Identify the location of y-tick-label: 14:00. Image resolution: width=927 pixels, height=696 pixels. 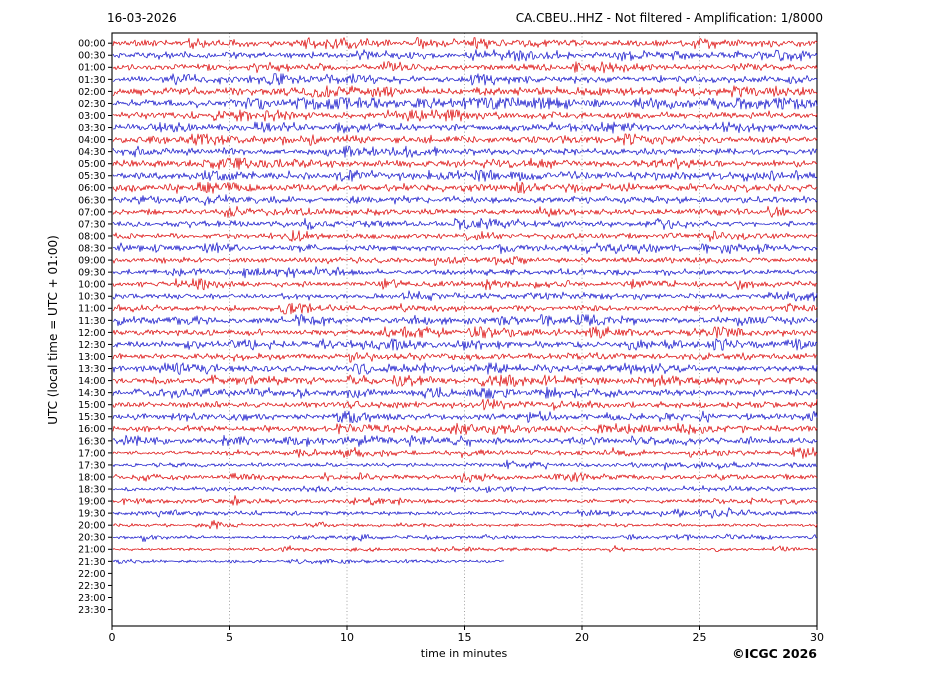
(91, 381).